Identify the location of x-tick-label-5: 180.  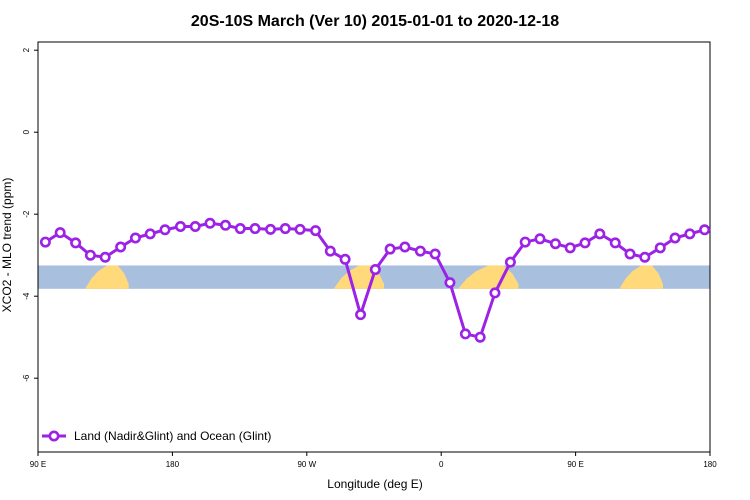
(710, 464).